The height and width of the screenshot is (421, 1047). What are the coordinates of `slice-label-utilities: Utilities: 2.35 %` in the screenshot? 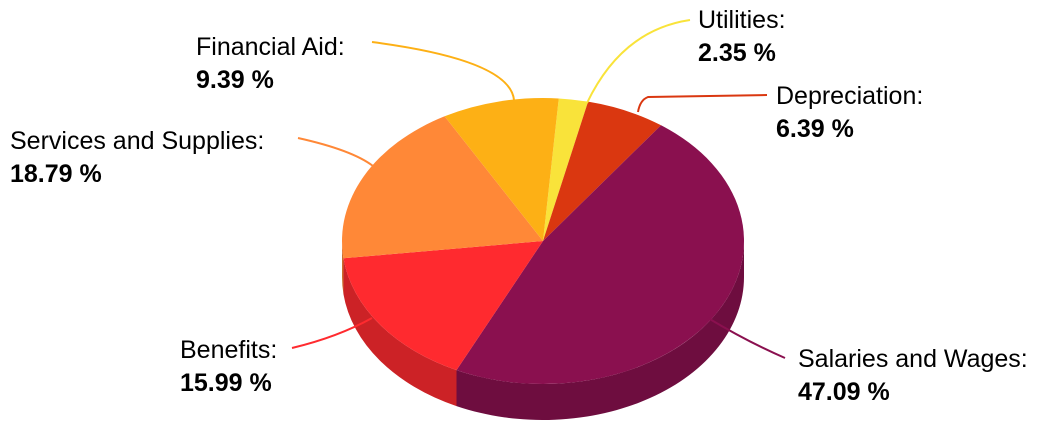 It's located at (742, 36).